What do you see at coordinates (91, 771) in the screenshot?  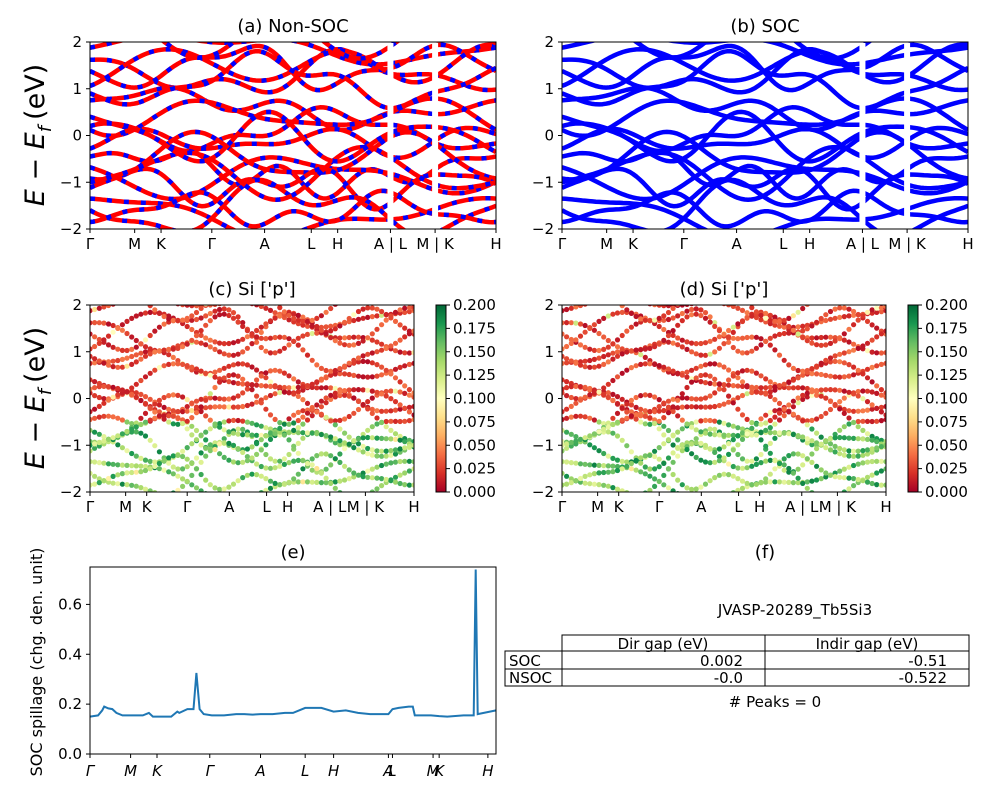 I see `x-tick-label: Γ` at bounding box center [91, 771].